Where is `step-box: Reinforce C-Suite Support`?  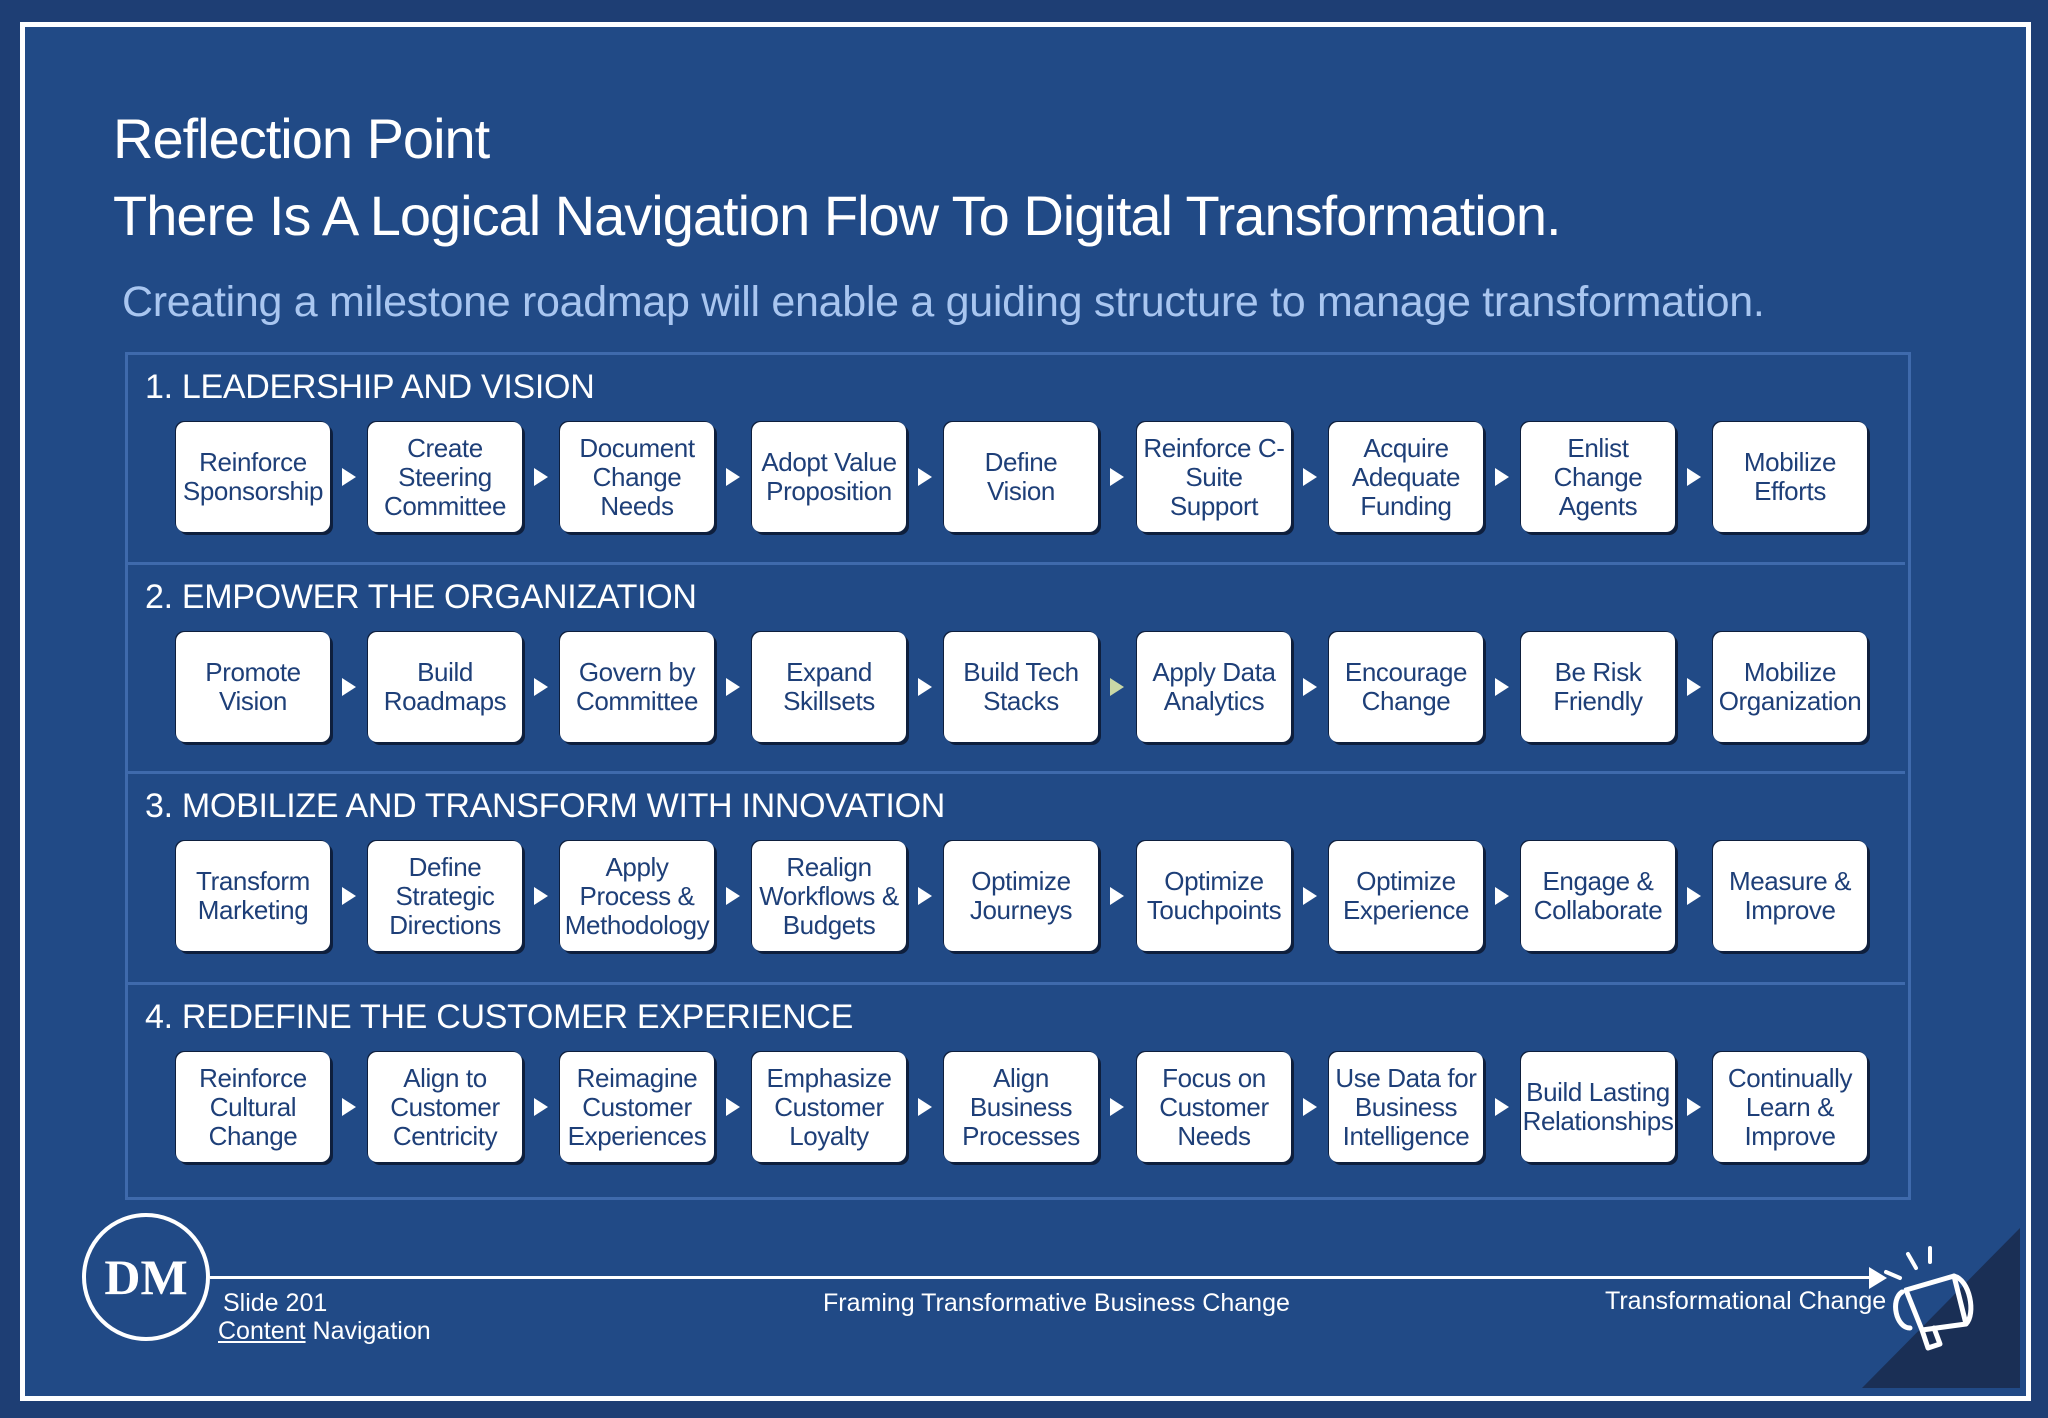 step-box: Reinforce C-Suite Support is located at coordinates (1214, 477).